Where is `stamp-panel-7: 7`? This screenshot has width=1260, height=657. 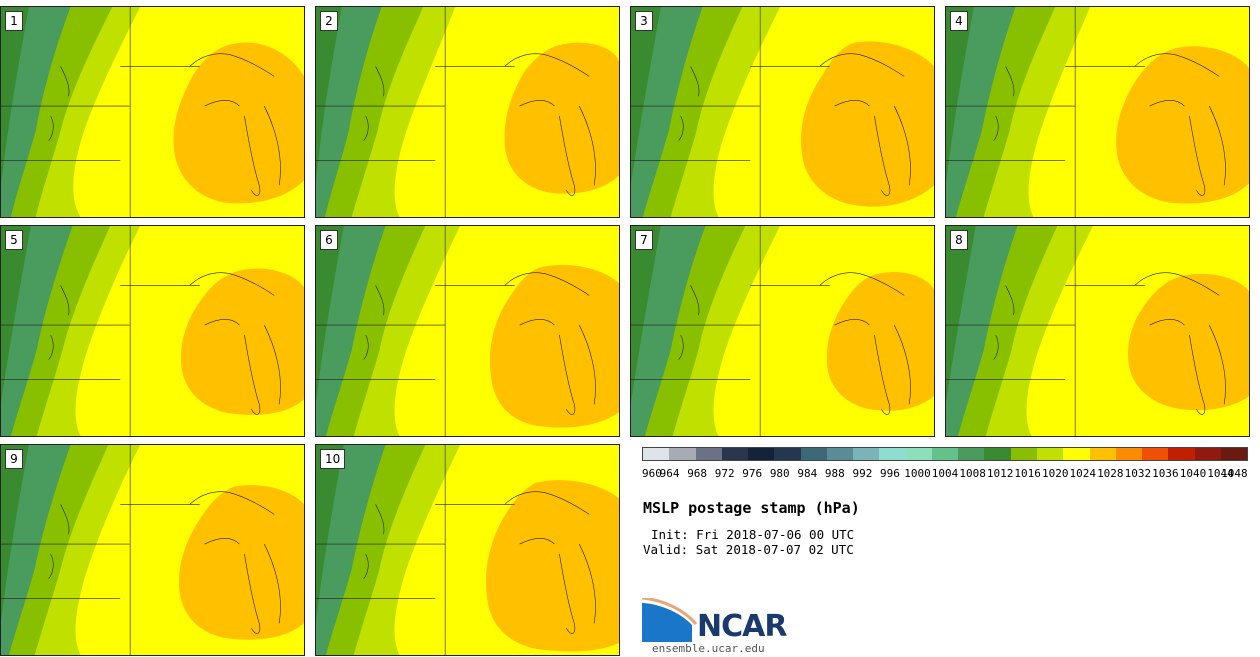 stamp-panel-7: 7 is located at coordinates (782, 331).